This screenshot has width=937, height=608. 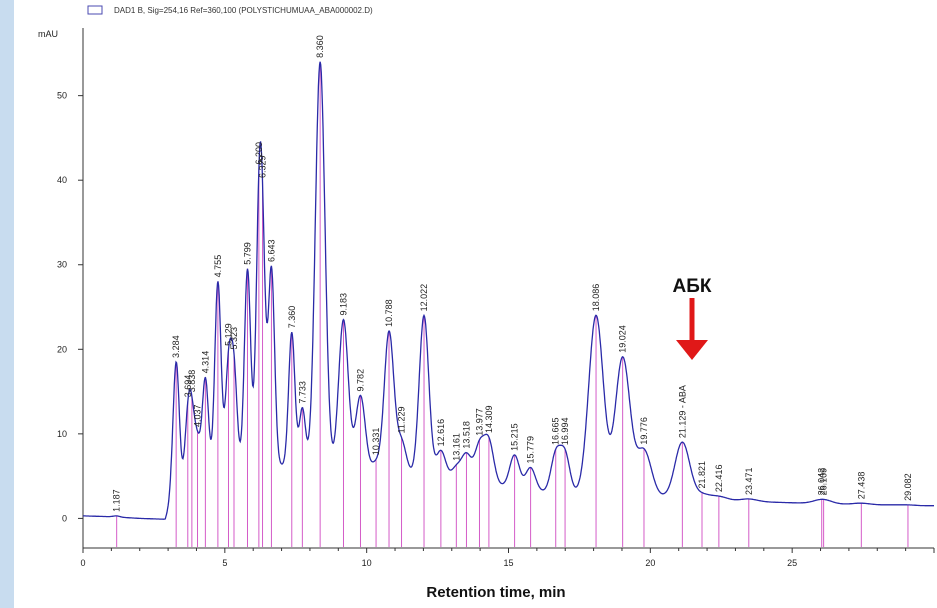 What do you see at coordinates (402, 419) in the screenshot?
I see `peak-label: 11.229` at bounding box center [402, 419].